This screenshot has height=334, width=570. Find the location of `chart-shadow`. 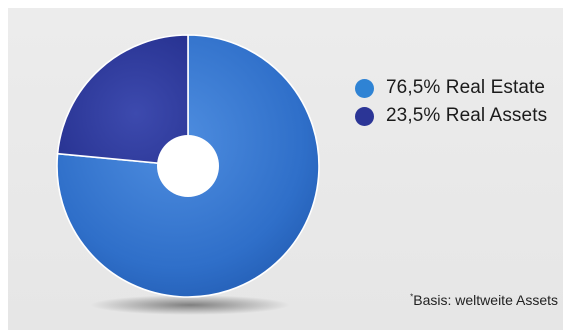

chart-shadow is located at coordinates (190, 305).